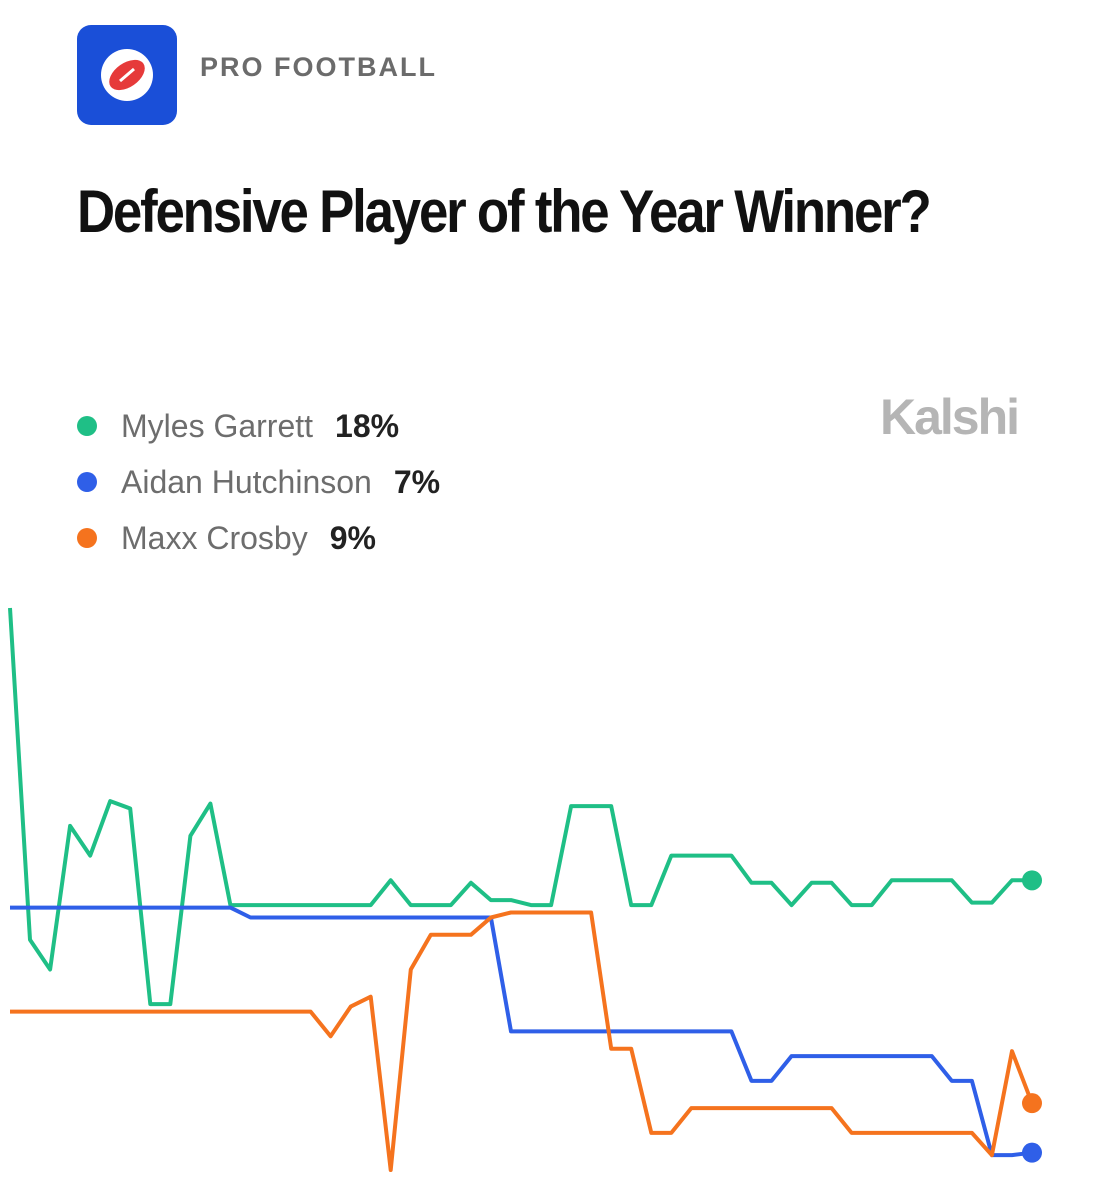 This screenshot has width=1107, height=1200. Describe the element at coordinates (217, 425) in the screenshot. I see `legend-label: Myles Garrett` at that location.